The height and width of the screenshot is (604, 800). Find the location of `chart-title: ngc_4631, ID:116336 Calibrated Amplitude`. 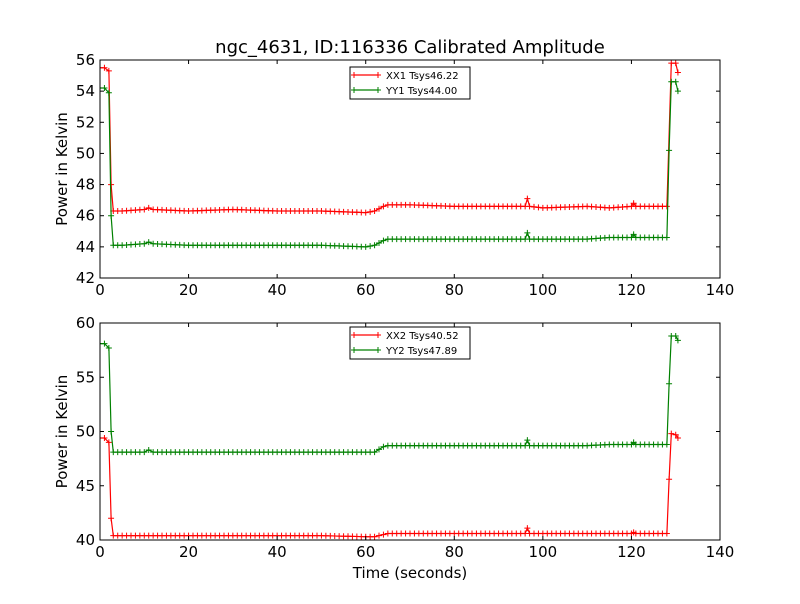

chart-title: ngc_4631, ID:116336 Calibrated Amplitude is located at coordinates (410, 47).